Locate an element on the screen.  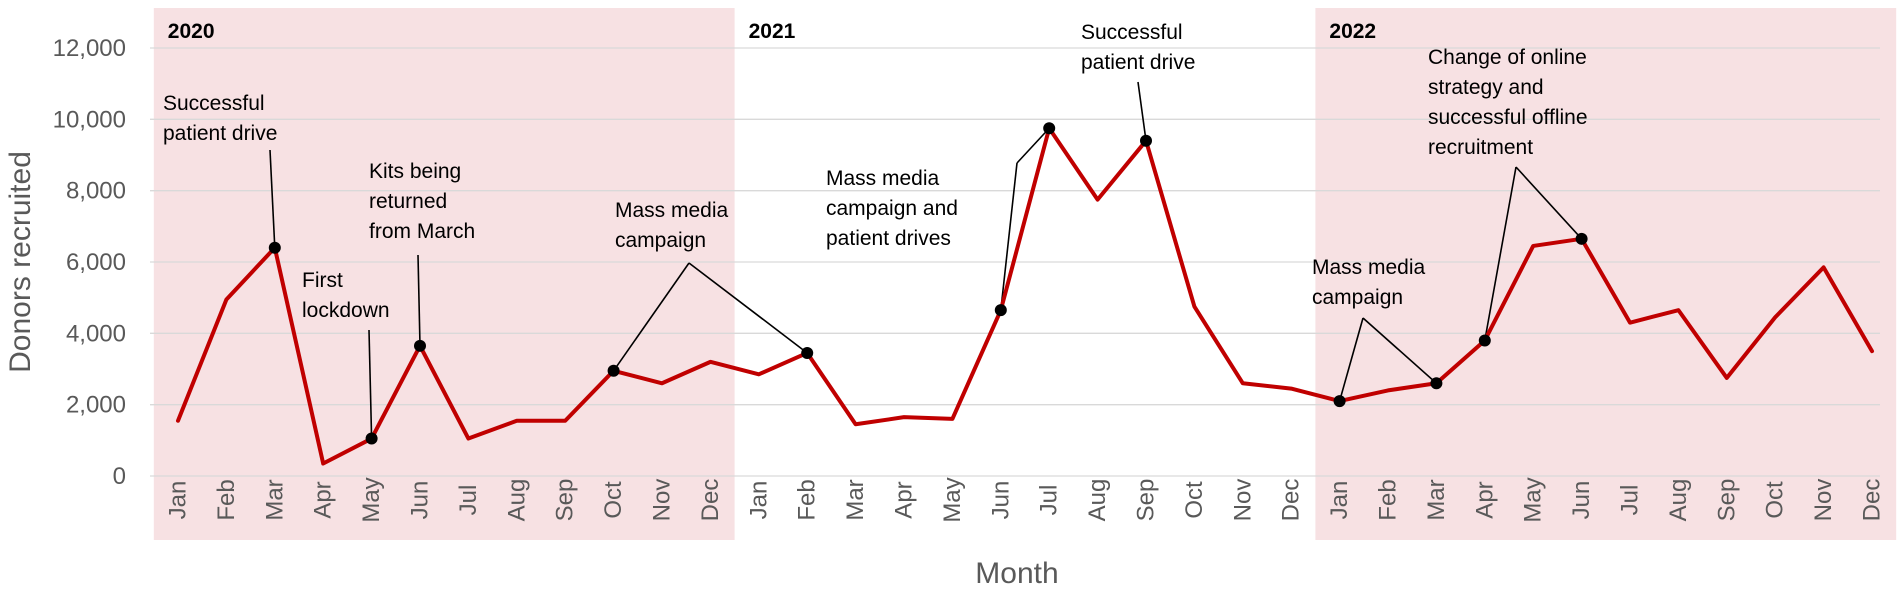
x-axis-title: Month is located at coordinates (1016, 573).